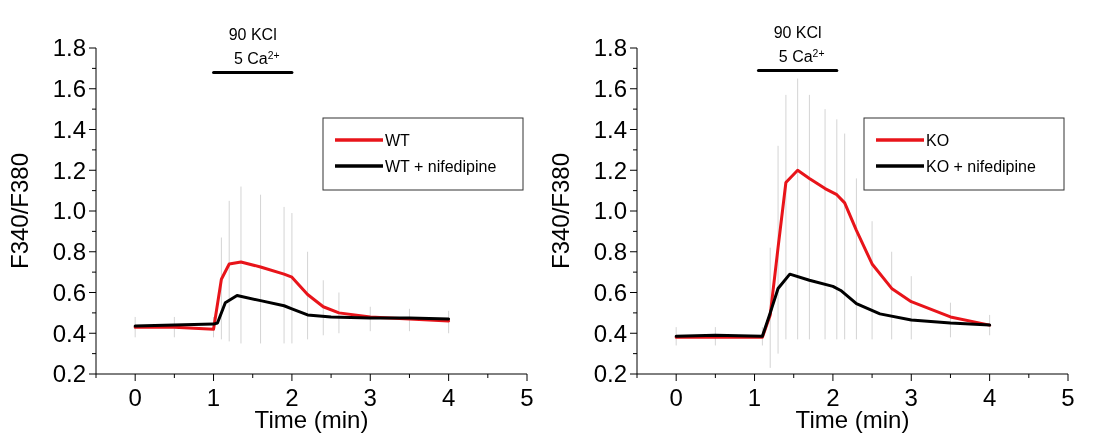  Describe the element at coordinates (981, 166) in the screenshot. I see `legend-label: KO + nifedipine` at that location.